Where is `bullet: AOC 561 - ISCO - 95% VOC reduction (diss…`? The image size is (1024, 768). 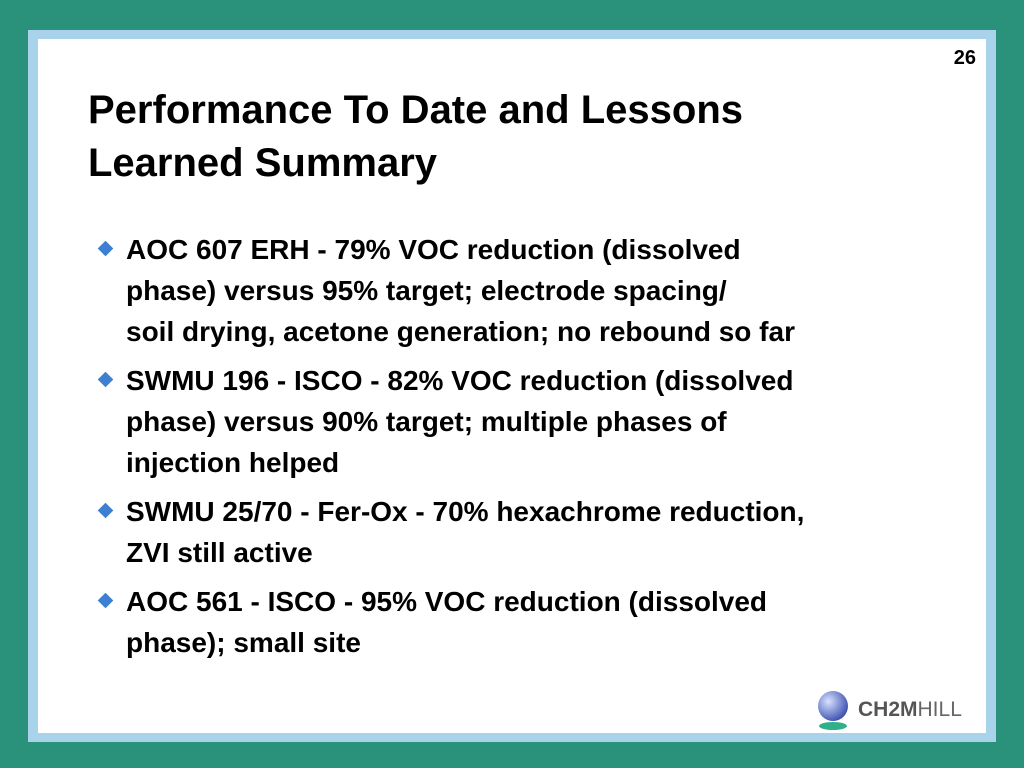 bullet: AOC 561 - ISCO - 95% VOC reduction (diss… is located at coordinates (541, 622).